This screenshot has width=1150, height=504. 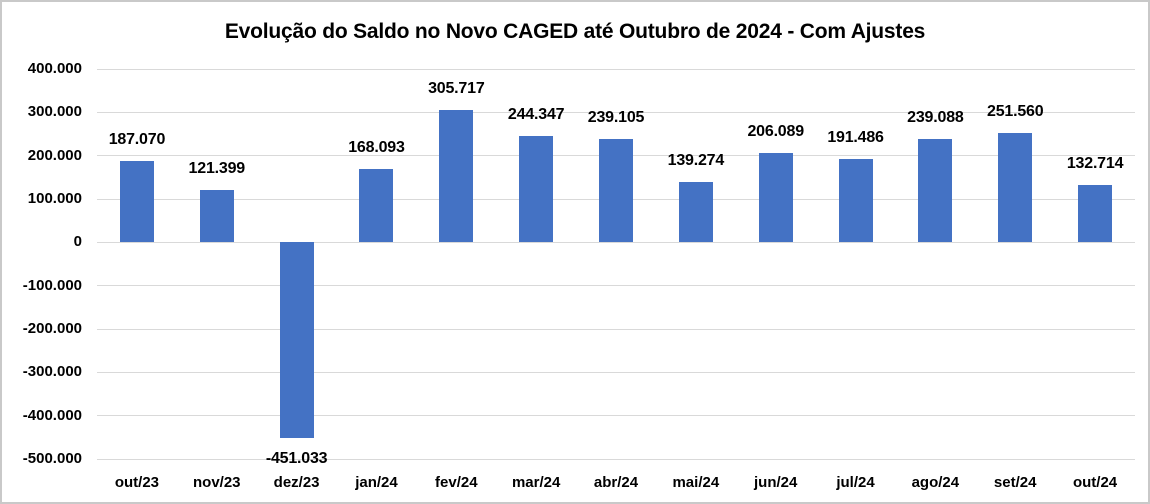 What do you see at coordinates (54, 112) in the screenshot?
I see `y-axis-tick-label: 300.000` at bounding box center [54, 112].